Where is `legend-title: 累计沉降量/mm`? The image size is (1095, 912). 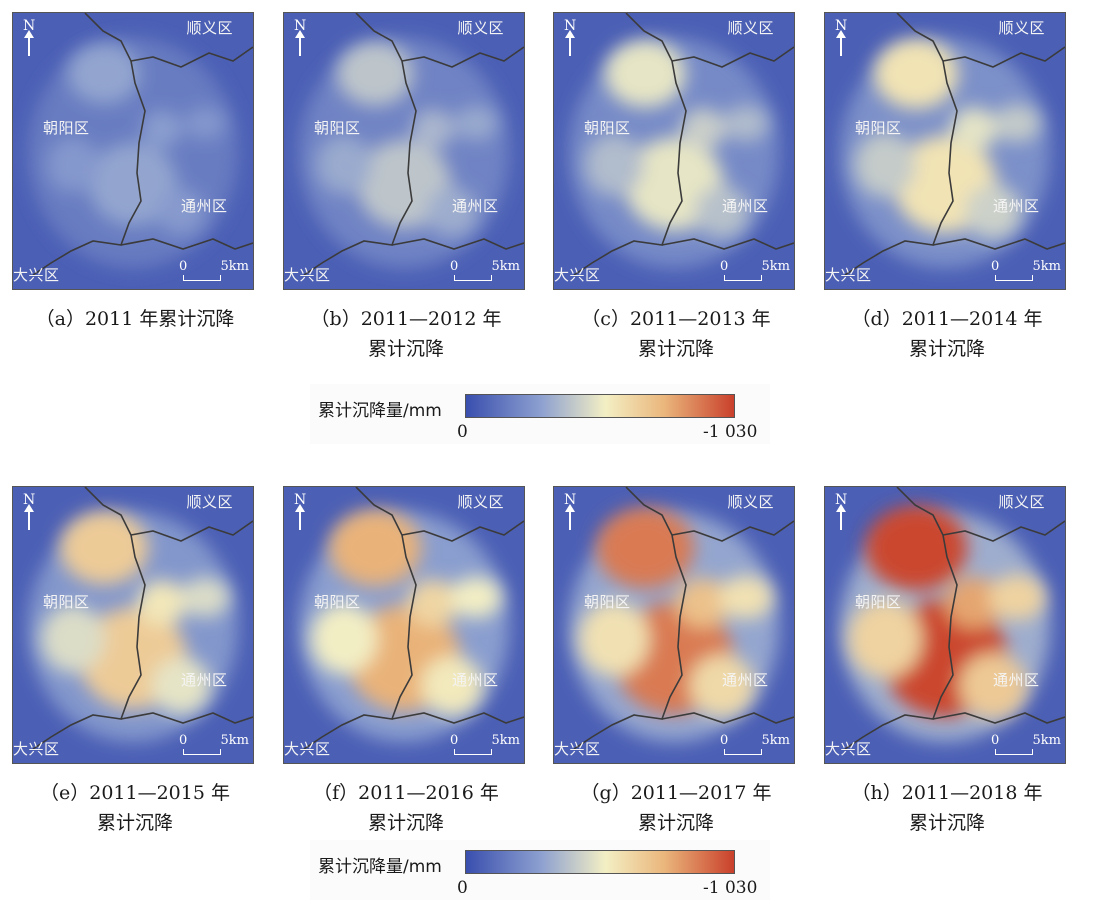 legend-title: 累计沉降量/mm is located at coordinates (380, 411).